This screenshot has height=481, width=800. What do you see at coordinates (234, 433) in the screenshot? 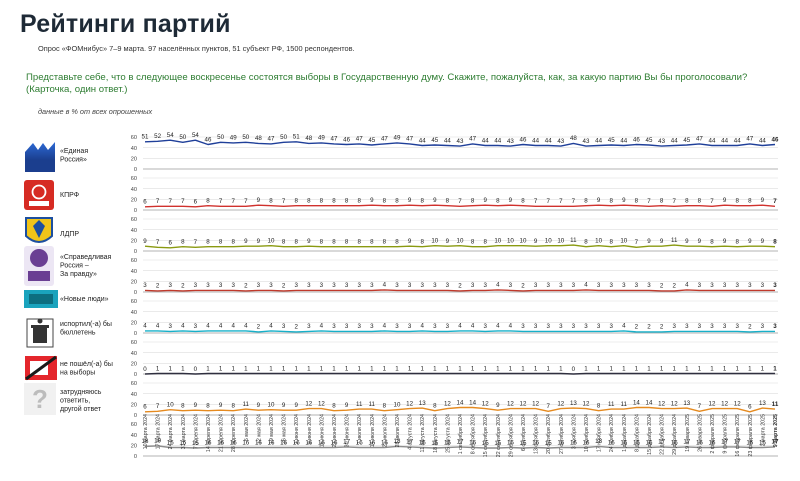
I see `x-tick-label: 28 апреля 2024` at bounding box center [234, 433].